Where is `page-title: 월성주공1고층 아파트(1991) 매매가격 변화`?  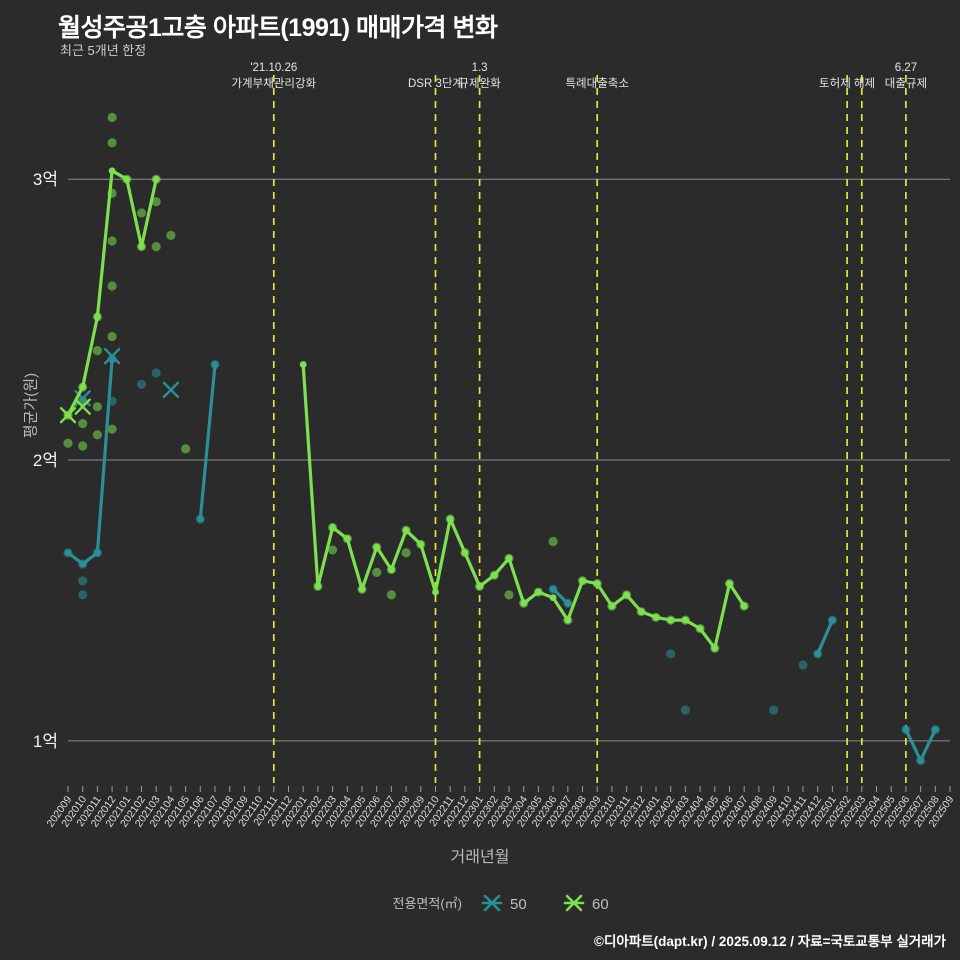 page-title: 월성주공1고층 아파트(1991) 매매가격 변화 is located at coordinates (278, 28).